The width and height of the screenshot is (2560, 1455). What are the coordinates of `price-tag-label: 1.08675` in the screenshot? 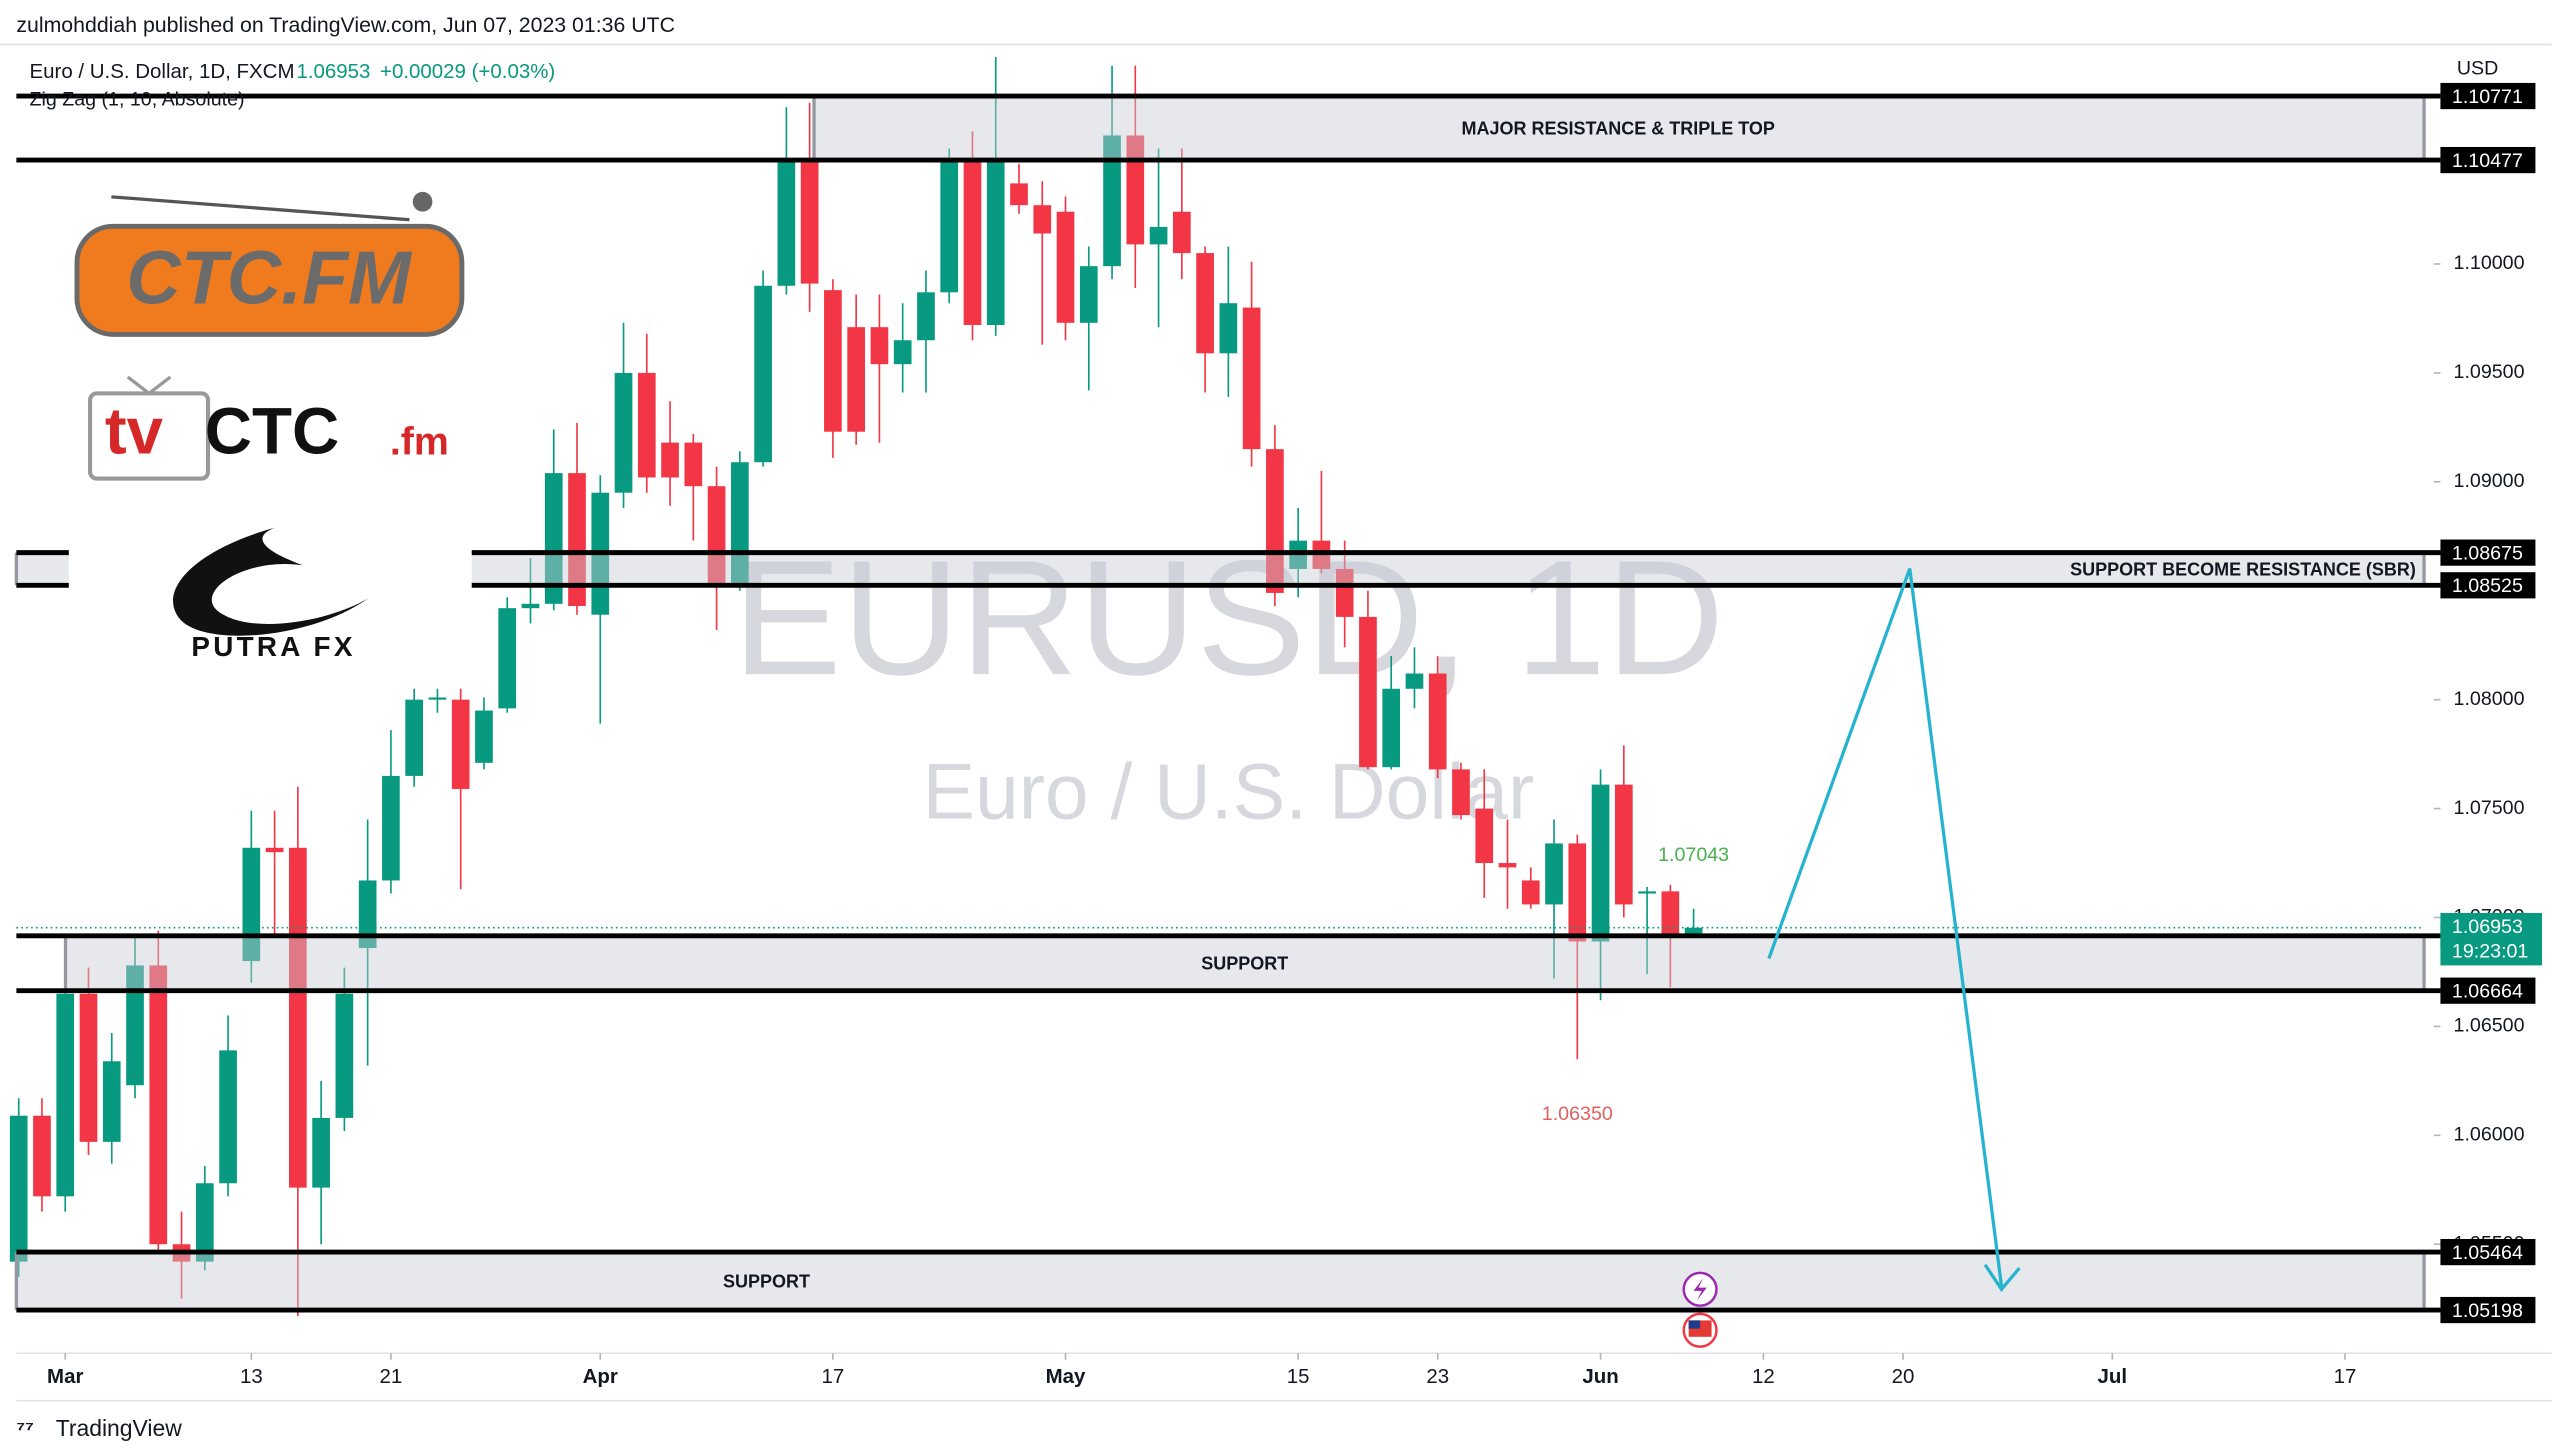 It's located at (2487, 553).